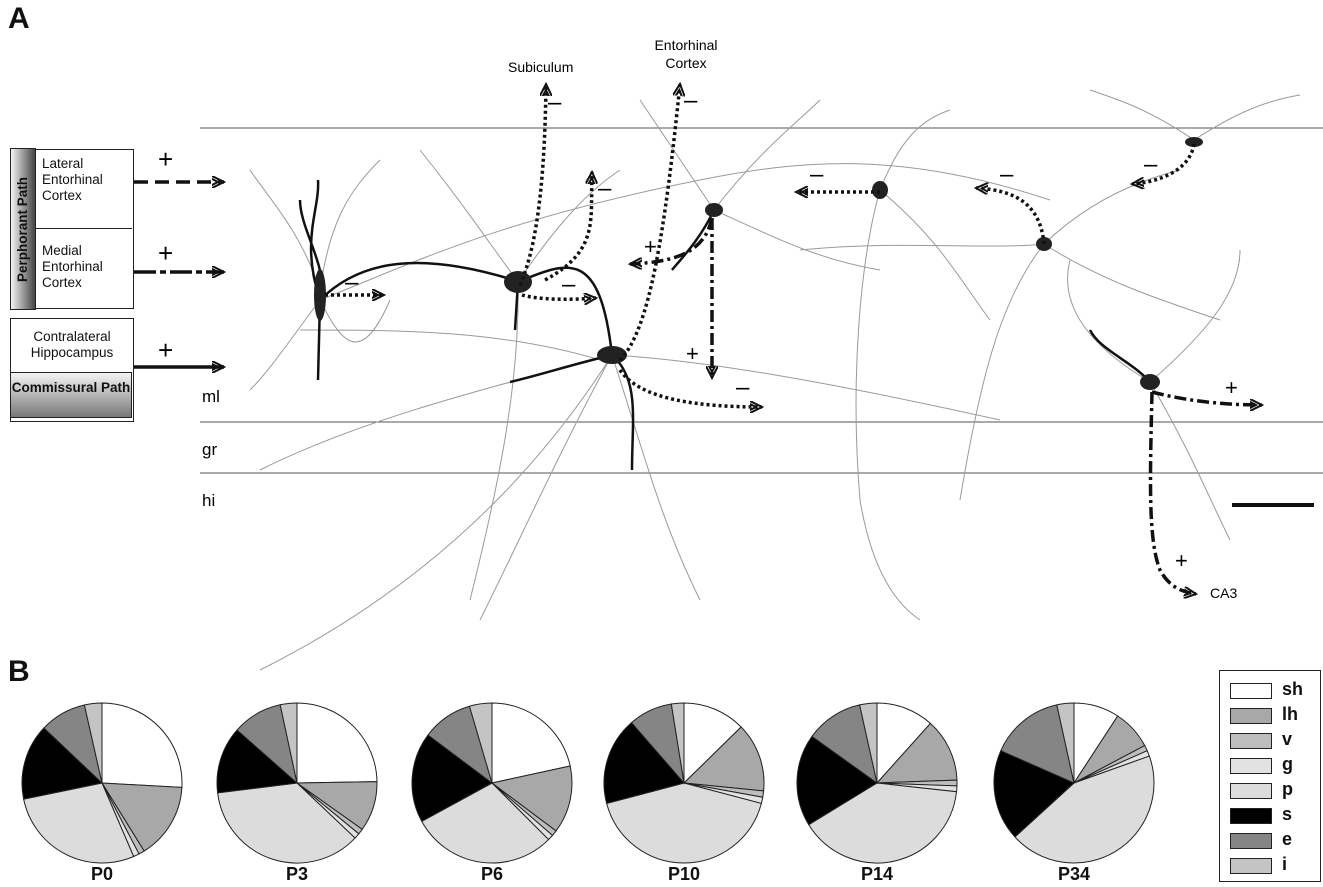 This screenshot has width=1323, height=887. I want to click on subiculum-label: Subiculum, so click(540, 67).